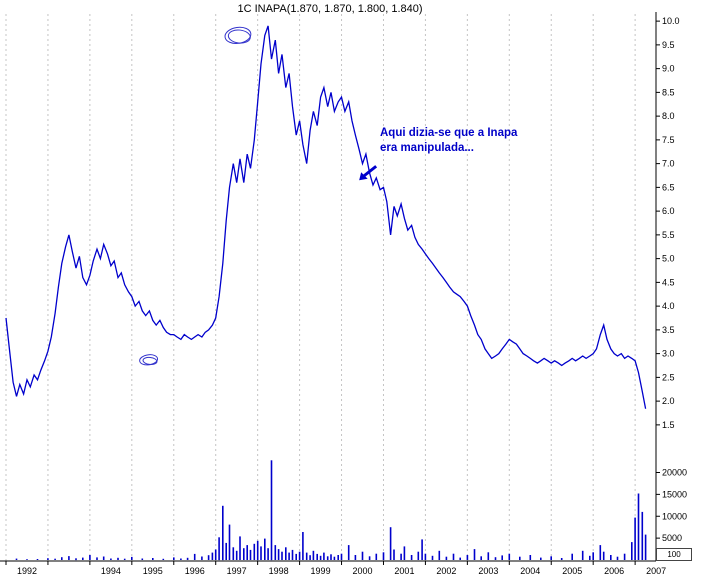 This screenshot has width=707, height=582. Describe the element at coordinates (674, 473) in the screenshot. I see `volume-axis-label: 20000` at that location.